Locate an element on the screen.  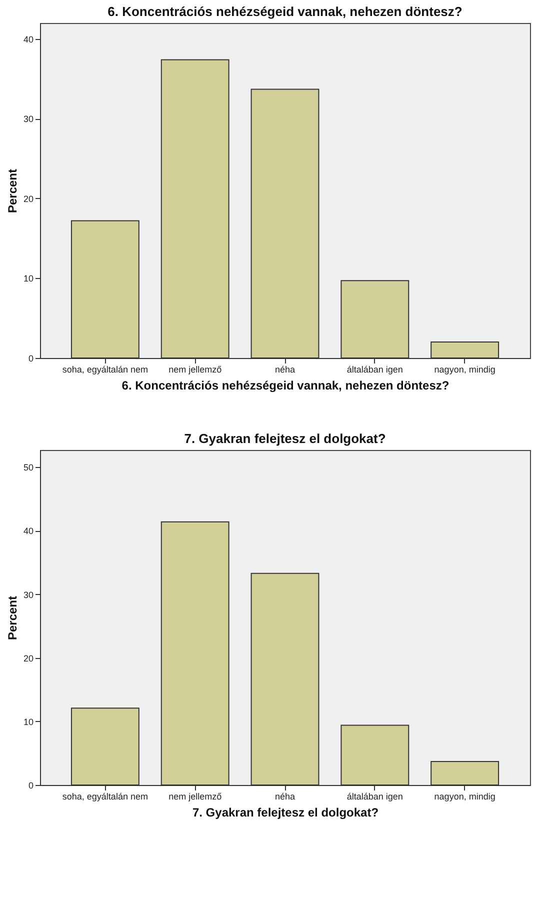
x-axis-title: 6. Koncentrációs nehézségeid vannak, nehezen döntesz? is located at coordinates (286, 385).